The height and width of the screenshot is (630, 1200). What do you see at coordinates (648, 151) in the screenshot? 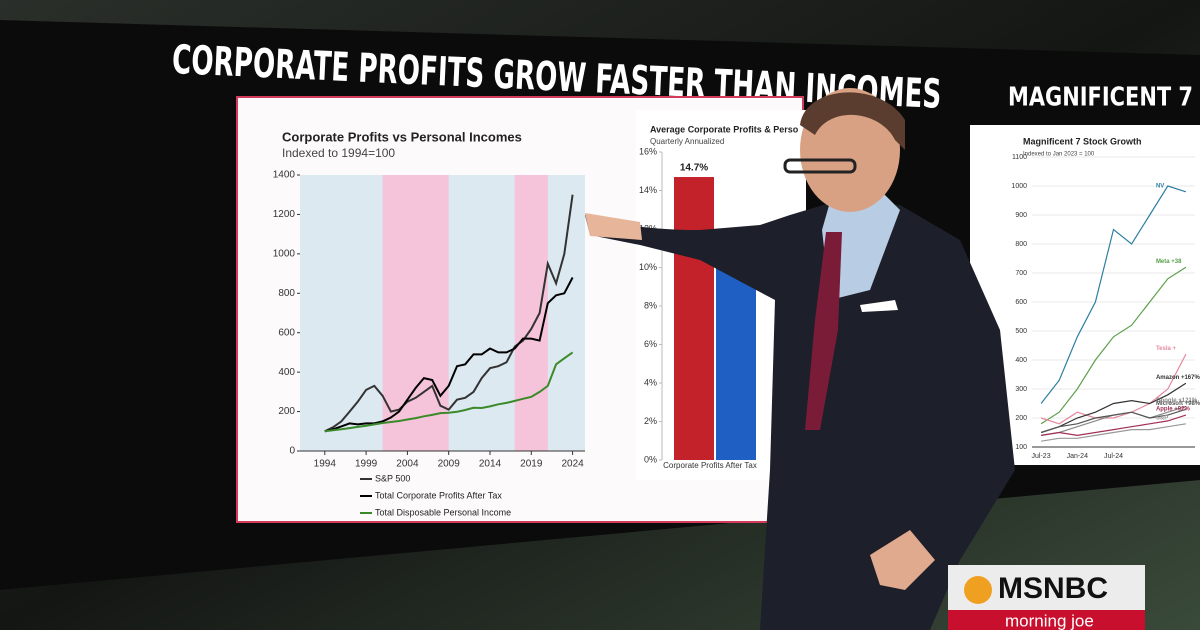
I see `y-tick-label: 16%` at bounding box center [648, 151].